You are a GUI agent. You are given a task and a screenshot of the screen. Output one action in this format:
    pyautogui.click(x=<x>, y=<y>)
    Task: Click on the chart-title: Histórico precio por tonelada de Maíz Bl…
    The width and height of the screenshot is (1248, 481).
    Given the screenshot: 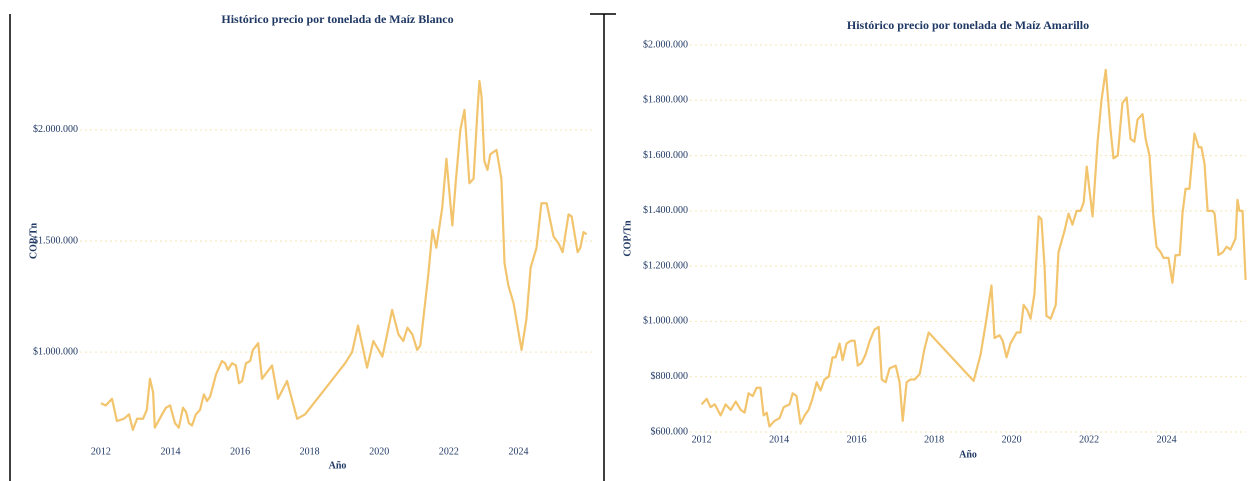 What is the action you would take?
    pyautogui.click(x=337, y=19)
    